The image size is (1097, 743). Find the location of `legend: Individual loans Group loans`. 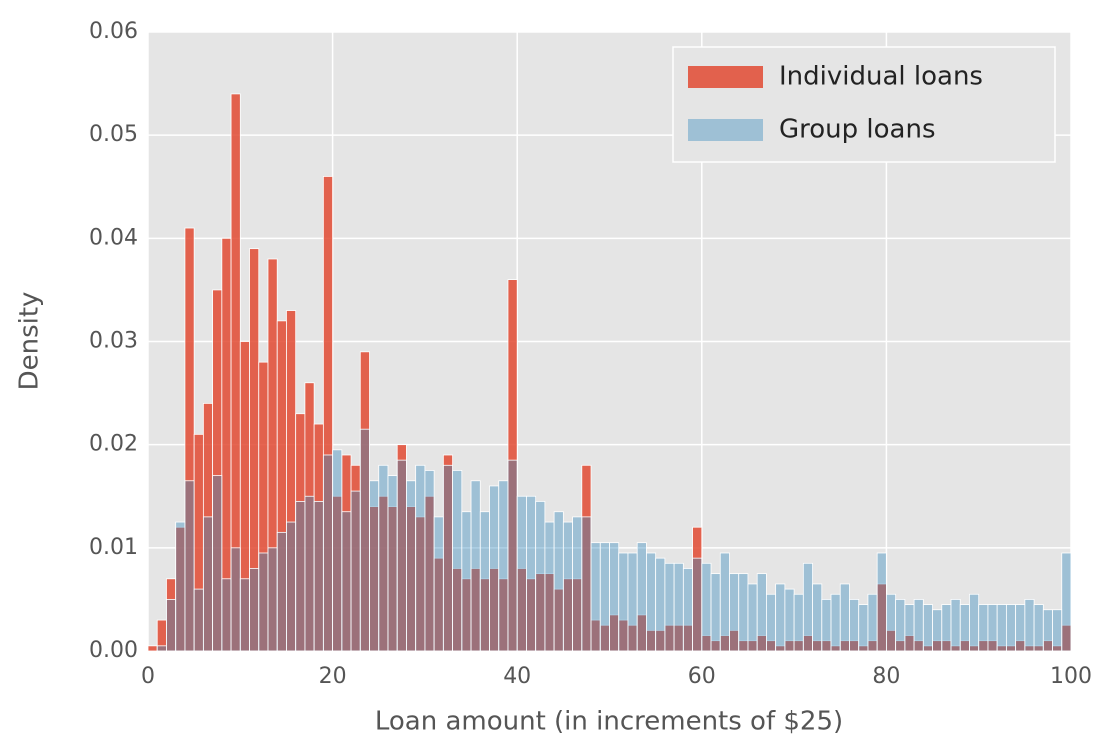

legend: Individual loans Group loans is located at coordinates (864, 104).